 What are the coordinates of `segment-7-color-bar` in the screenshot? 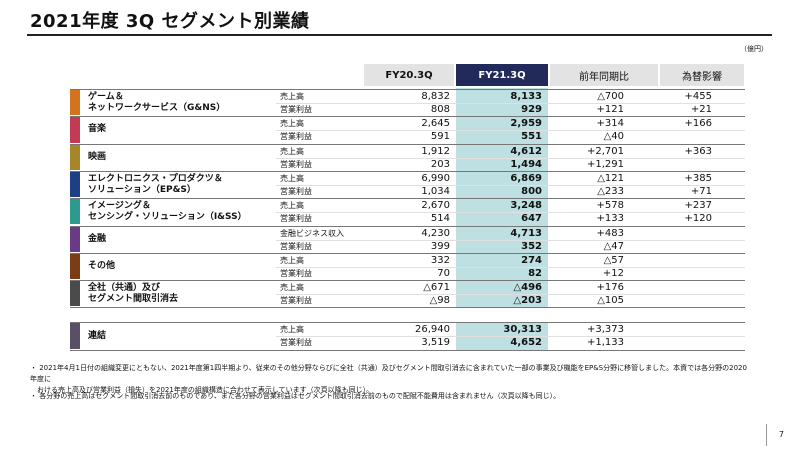 It's located at (75, 294).